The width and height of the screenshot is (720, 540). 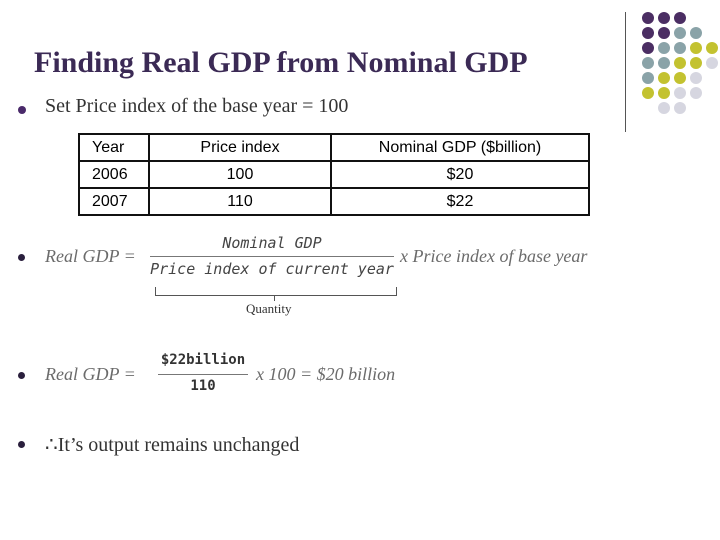 What do you see at coordinates (172, 445) in the screenshot?
I see `conclusion-text: ∴It’s output remains unchanged` at bounding box center [172, 445].